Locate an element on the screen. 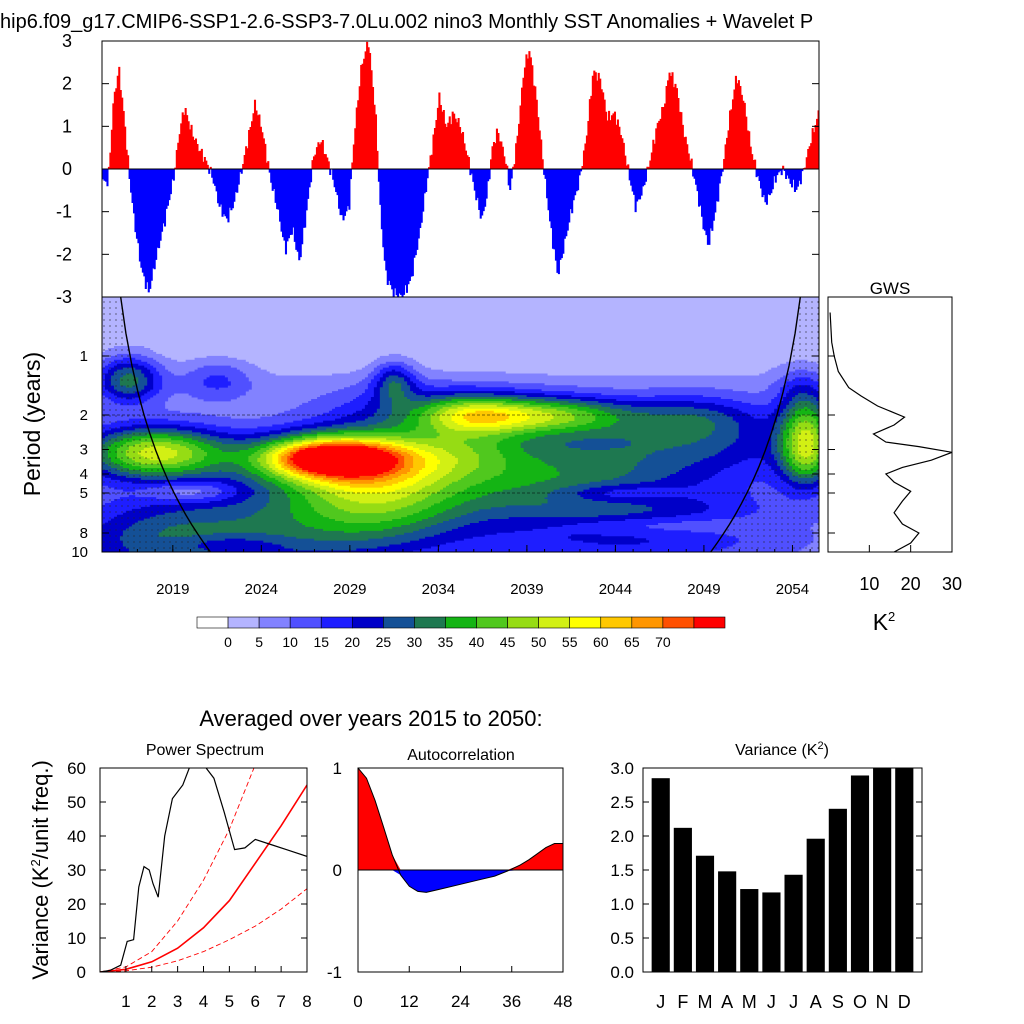 The height and width of the screenshot is (1024, 1024). time-tick-label: 2044 is located at coordinates (615, 589).